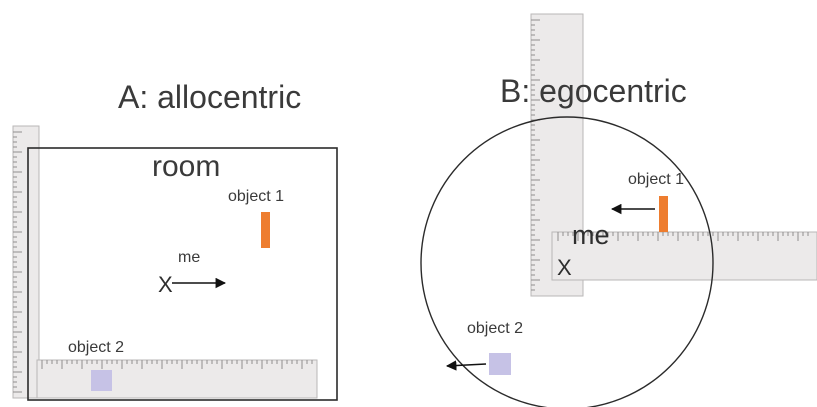 The image size is (817, 407). What do you see at coordinates (500, 364) in the screenshot?
I see `panel-b-object-2-marker` at bounding box center [500, 364].